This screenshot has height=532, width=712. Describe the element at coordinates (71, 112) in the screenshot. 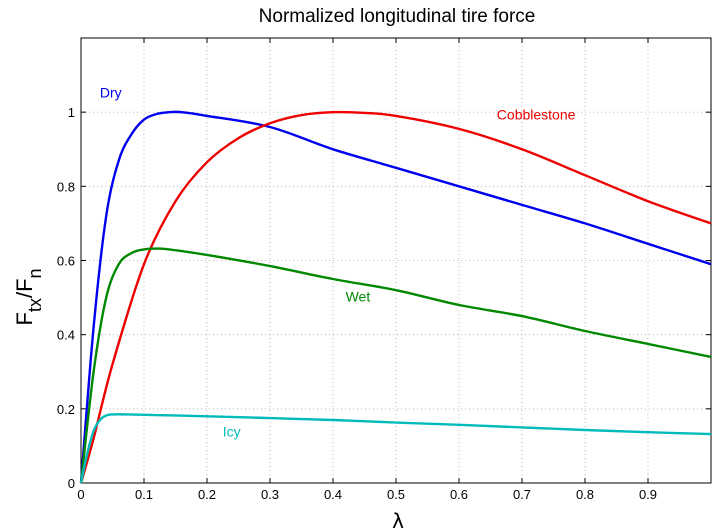

I see `y-tick-label: 1` at that location.